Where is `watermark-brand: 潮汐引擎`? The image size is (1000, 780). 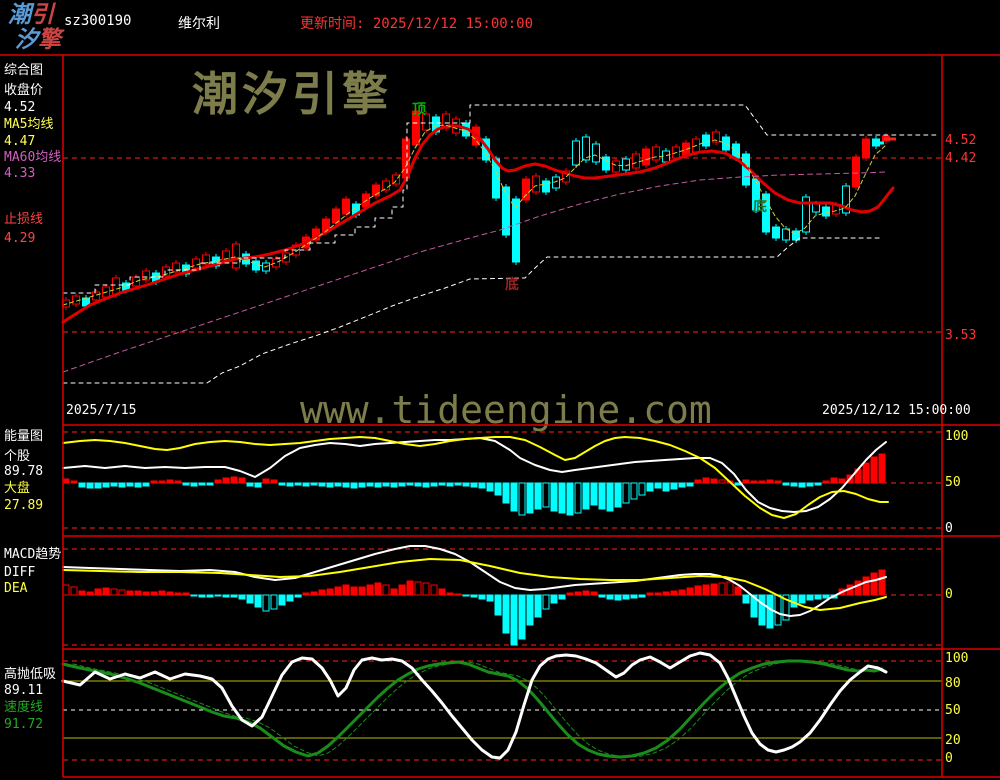
watermark-brand: 潮汐引擎 is located at coordinates (292, 94).